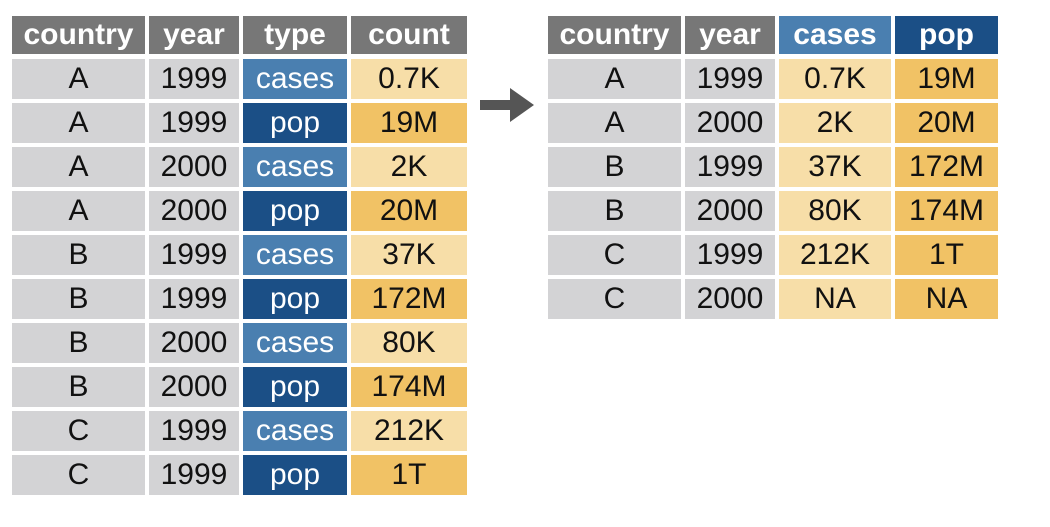 Image resolution: width=1050 pixels, height=527 pixels. I want to click on table-row: A 2000 2K 20M, so click(773, 123).